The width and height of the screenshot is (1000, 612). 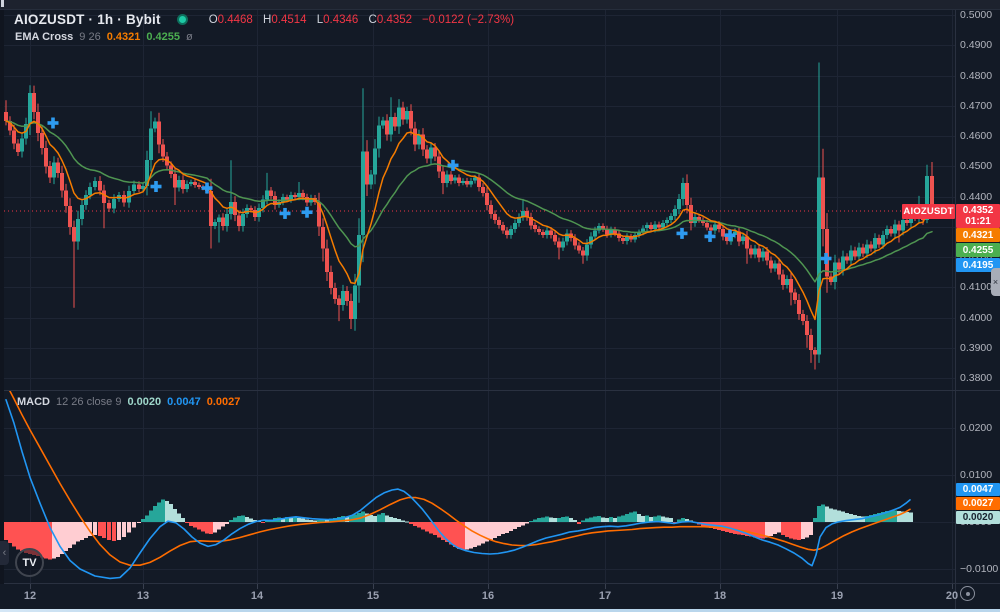 I want to click on time-axis-tick-label: 20, so click(x=952, y=596).